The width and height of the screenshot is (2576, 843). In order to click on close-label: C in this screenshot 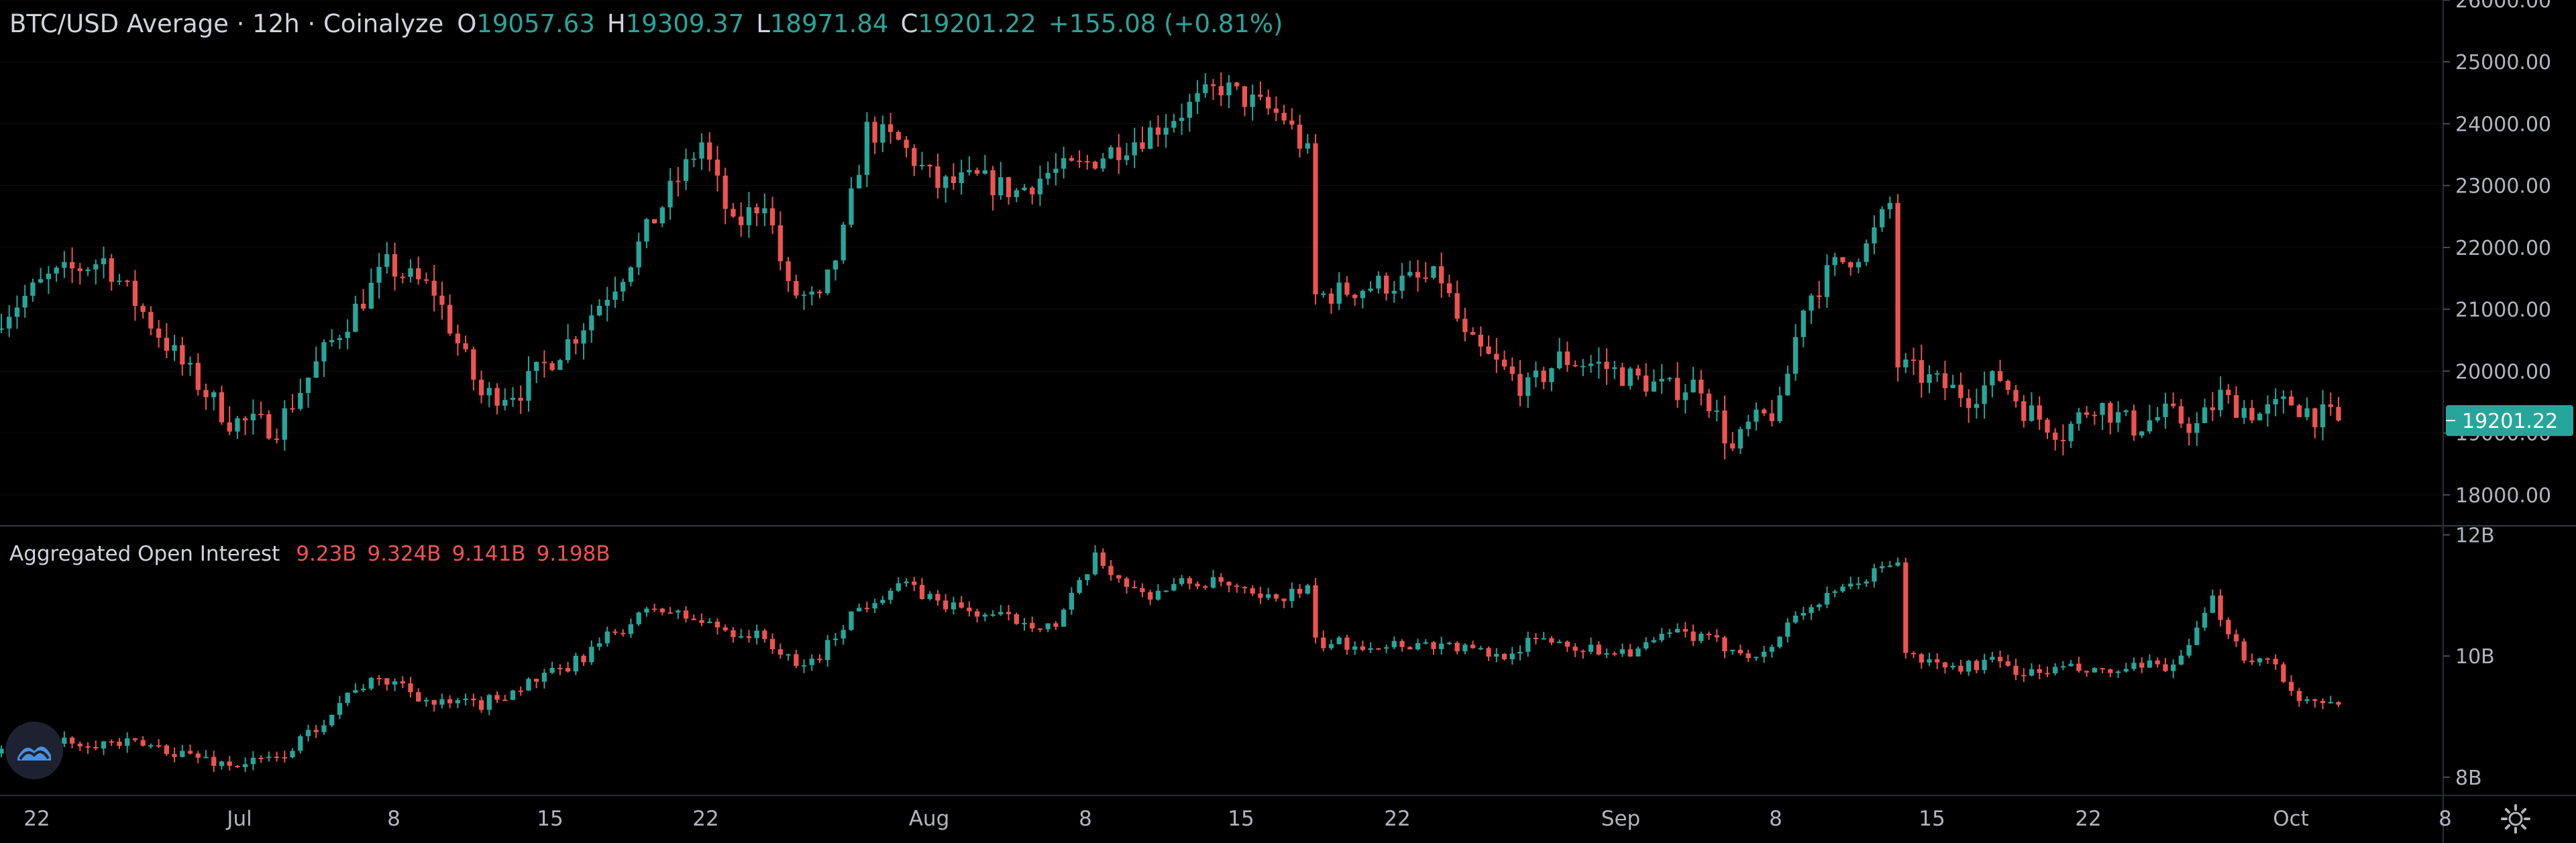, I will do `click(909, 23)`.